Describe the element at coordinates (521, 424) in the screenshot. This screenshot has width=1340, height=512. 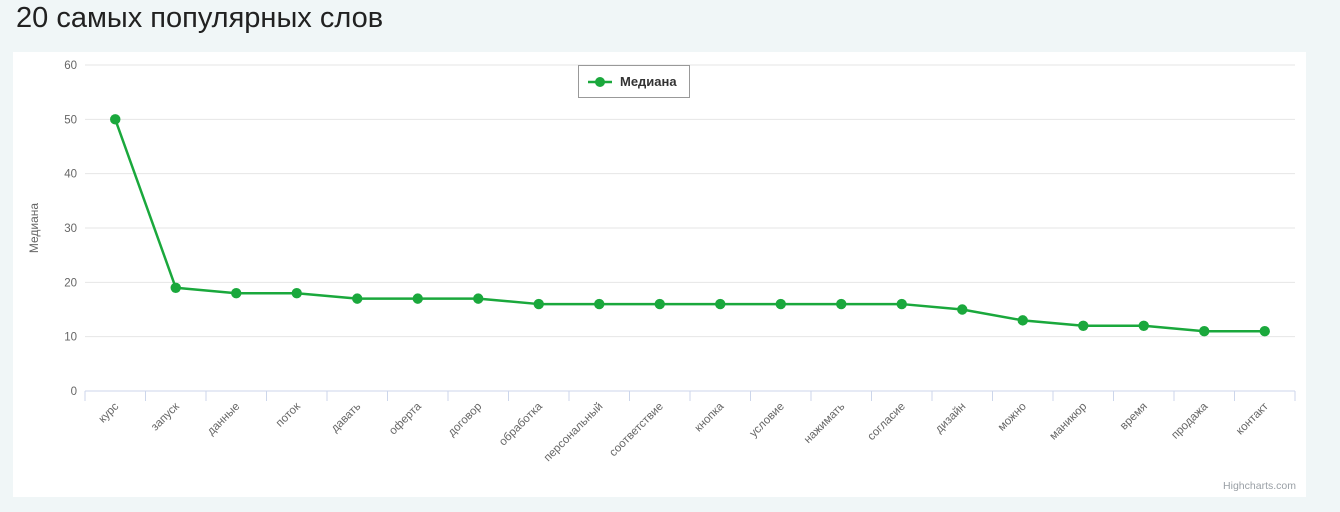
I see `x-axis-label: обработка` at that location.